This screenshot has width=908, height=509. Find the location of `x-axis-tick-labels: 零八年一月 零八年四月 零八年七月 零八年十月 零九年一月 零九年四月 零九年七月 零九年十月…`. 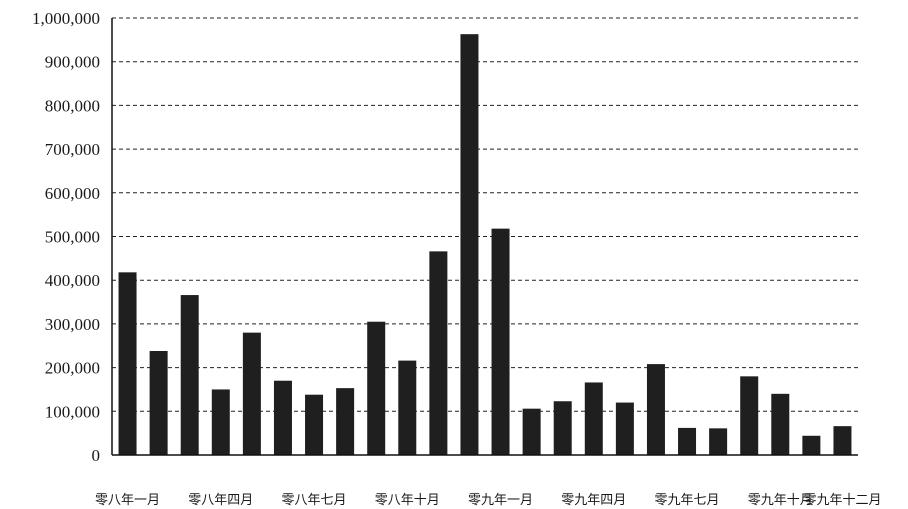

x-axis-tick-labels: 零八年一月 零八年四月 零八年七月 零八年十月 零九年一月 零九年四月 零九年七月 零九年十月… is located at coordinates (488, 500).